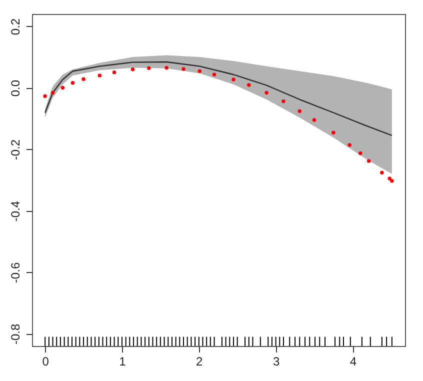 This screenshot has width=423, height=381. Describe the element at coordinates (353, 361) in the screenshot. I see `x-tick-label: 4` at that location.